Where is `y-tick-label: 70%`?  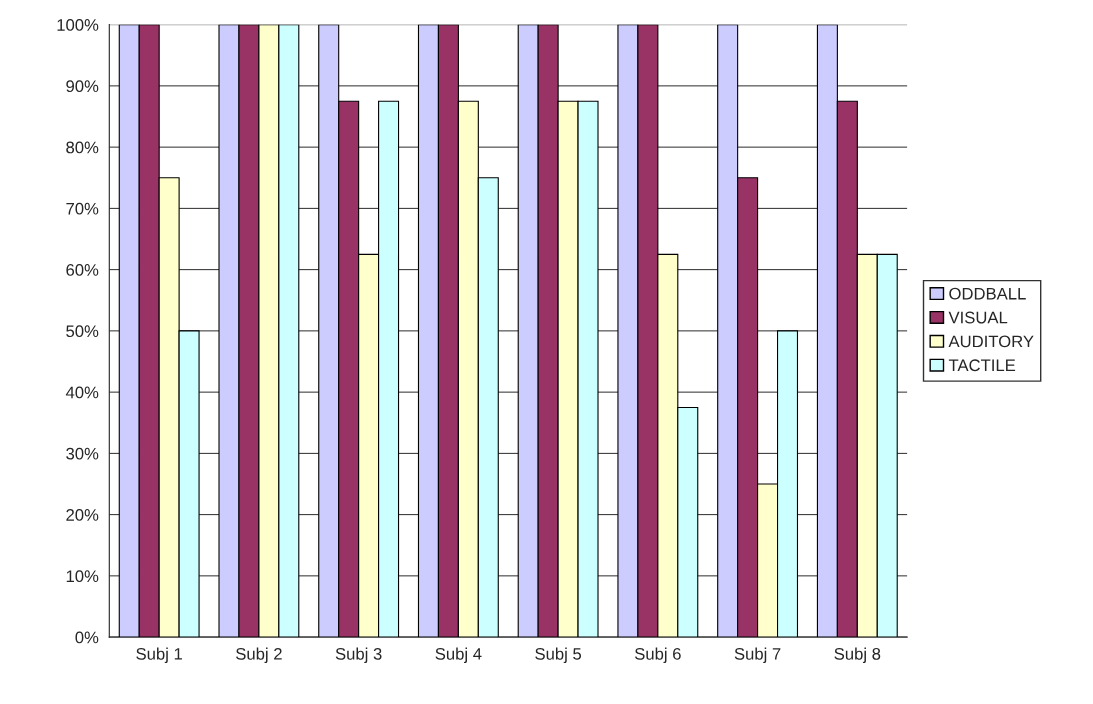 y-tick-label: 70% is located at coordinates (82, 208).